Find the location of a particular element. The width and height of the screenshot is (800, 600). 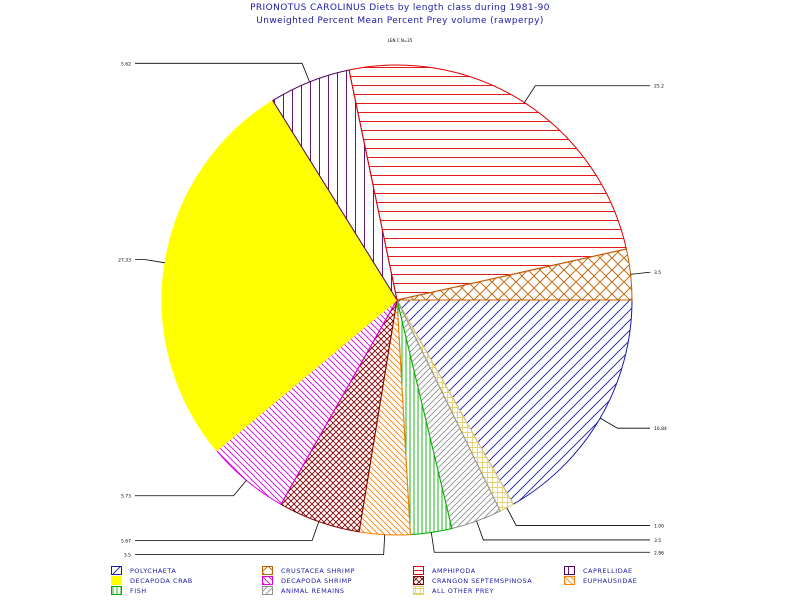

pie-slice-amphipoda is located at coordinates (487, 182).